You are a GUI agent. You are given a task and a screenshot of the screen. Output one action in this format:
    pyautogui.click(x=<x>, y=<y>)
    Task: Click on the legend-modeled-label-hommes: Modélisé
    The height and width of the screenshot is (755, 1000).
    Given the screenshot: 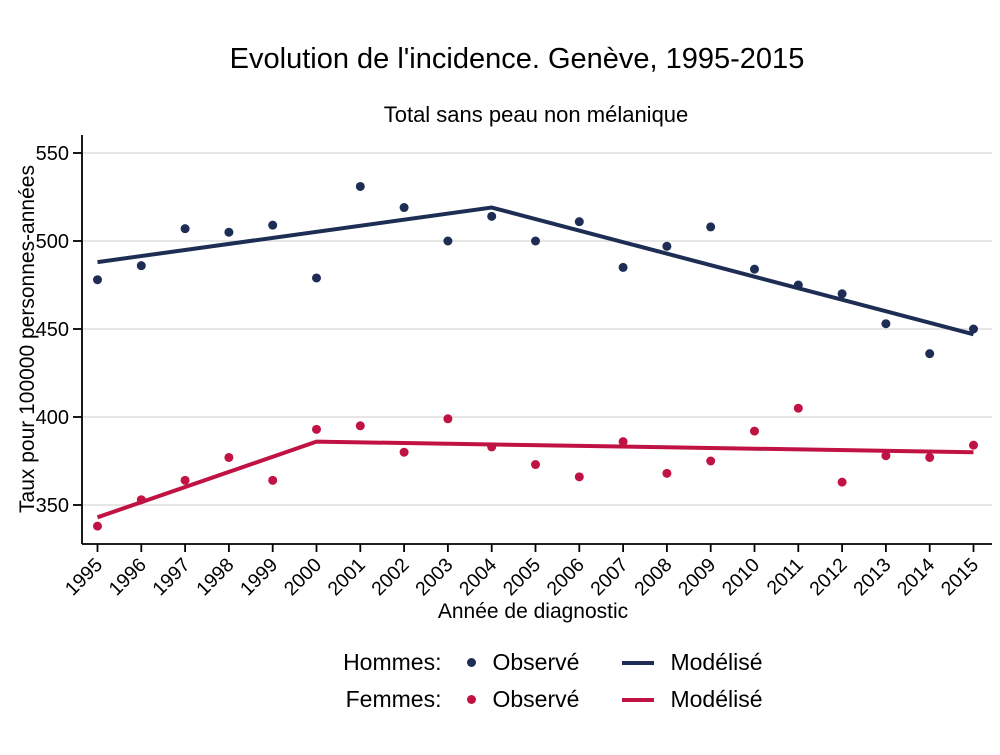 What is the action you would take?
    pyautogui.click(x=716, y=662)
    